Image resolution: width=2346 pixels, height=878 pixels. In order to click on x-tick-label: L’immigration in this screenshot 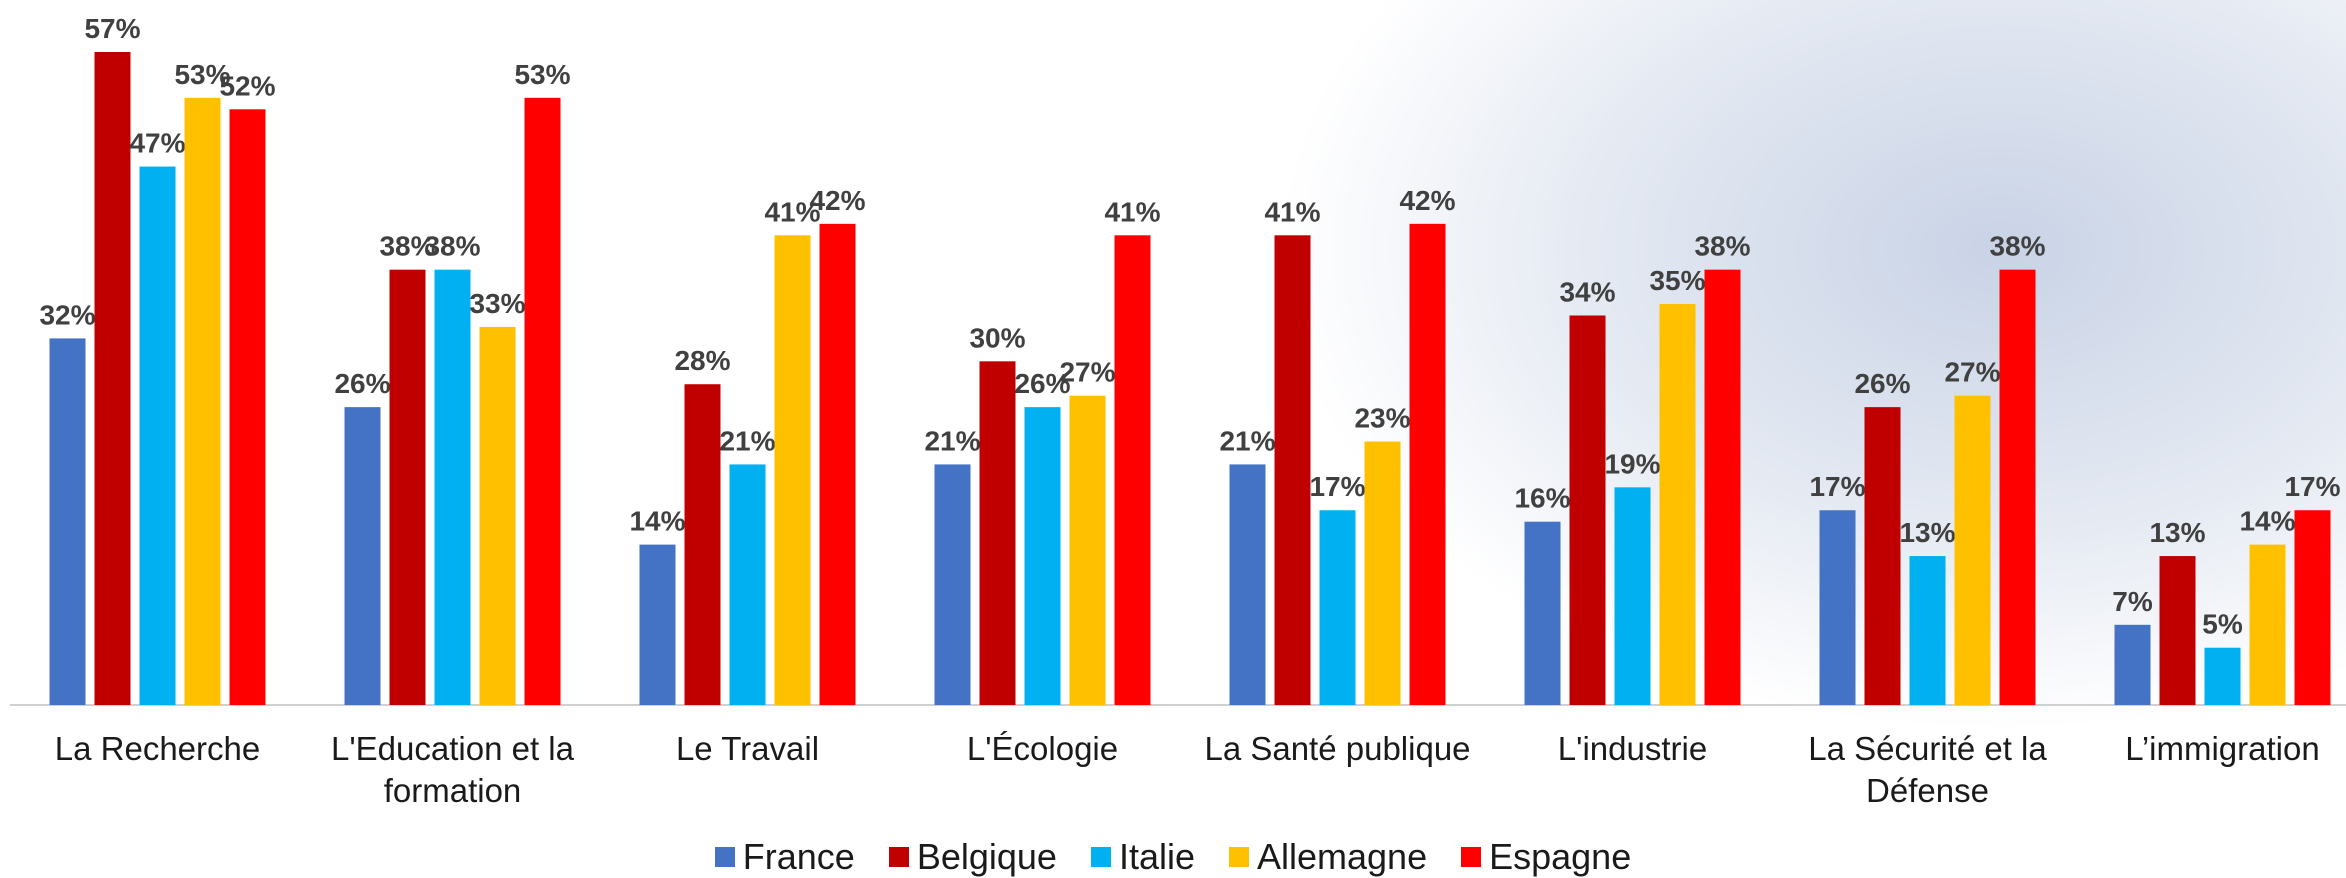, I will do `click(2222, 748)`.